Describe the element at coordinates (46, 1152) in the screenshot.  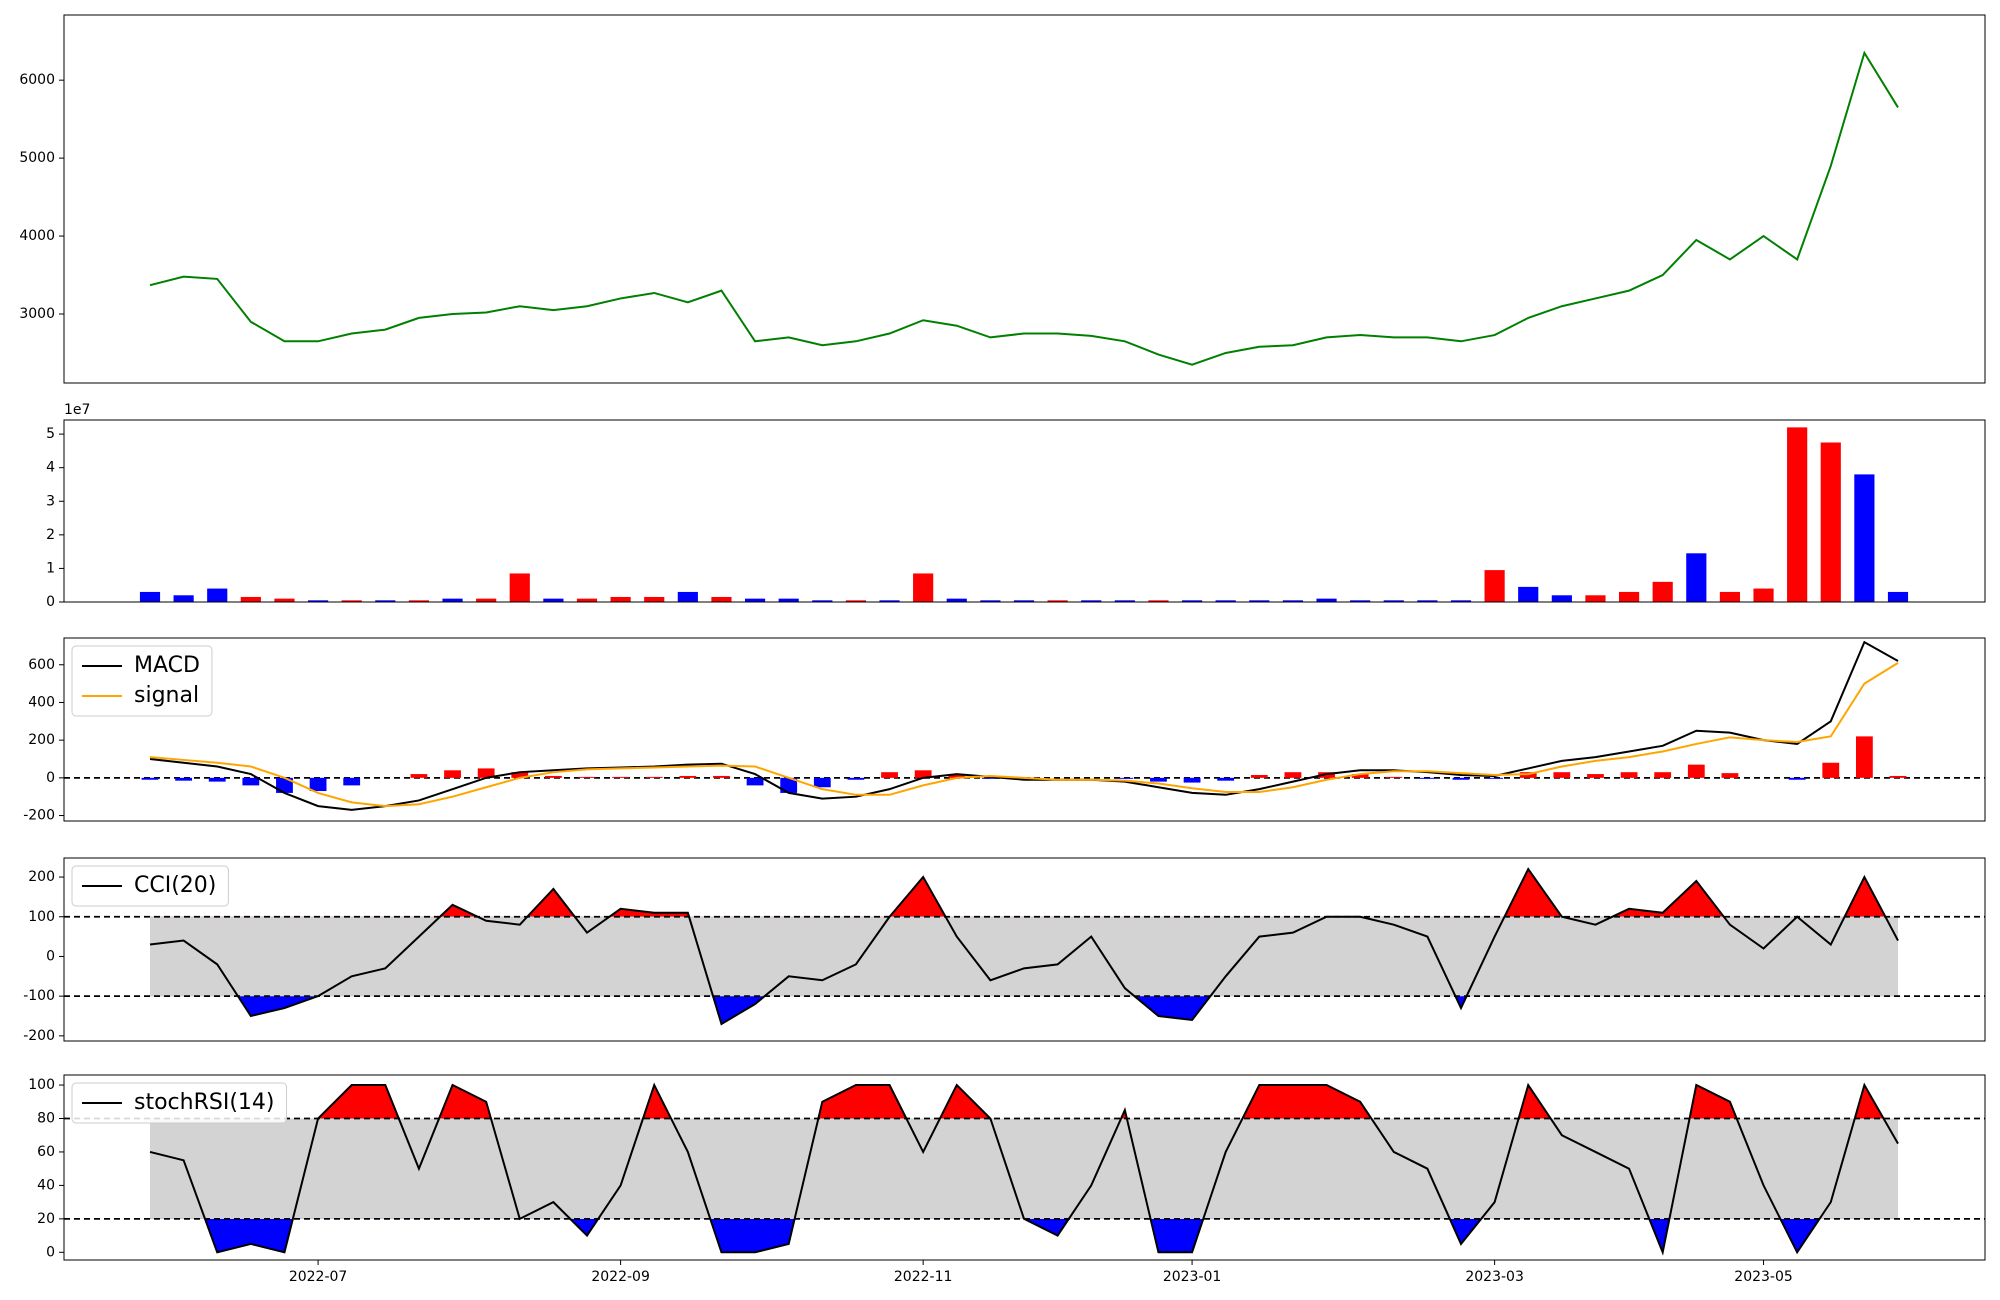
I see `y-tick-label: 60` at that location.